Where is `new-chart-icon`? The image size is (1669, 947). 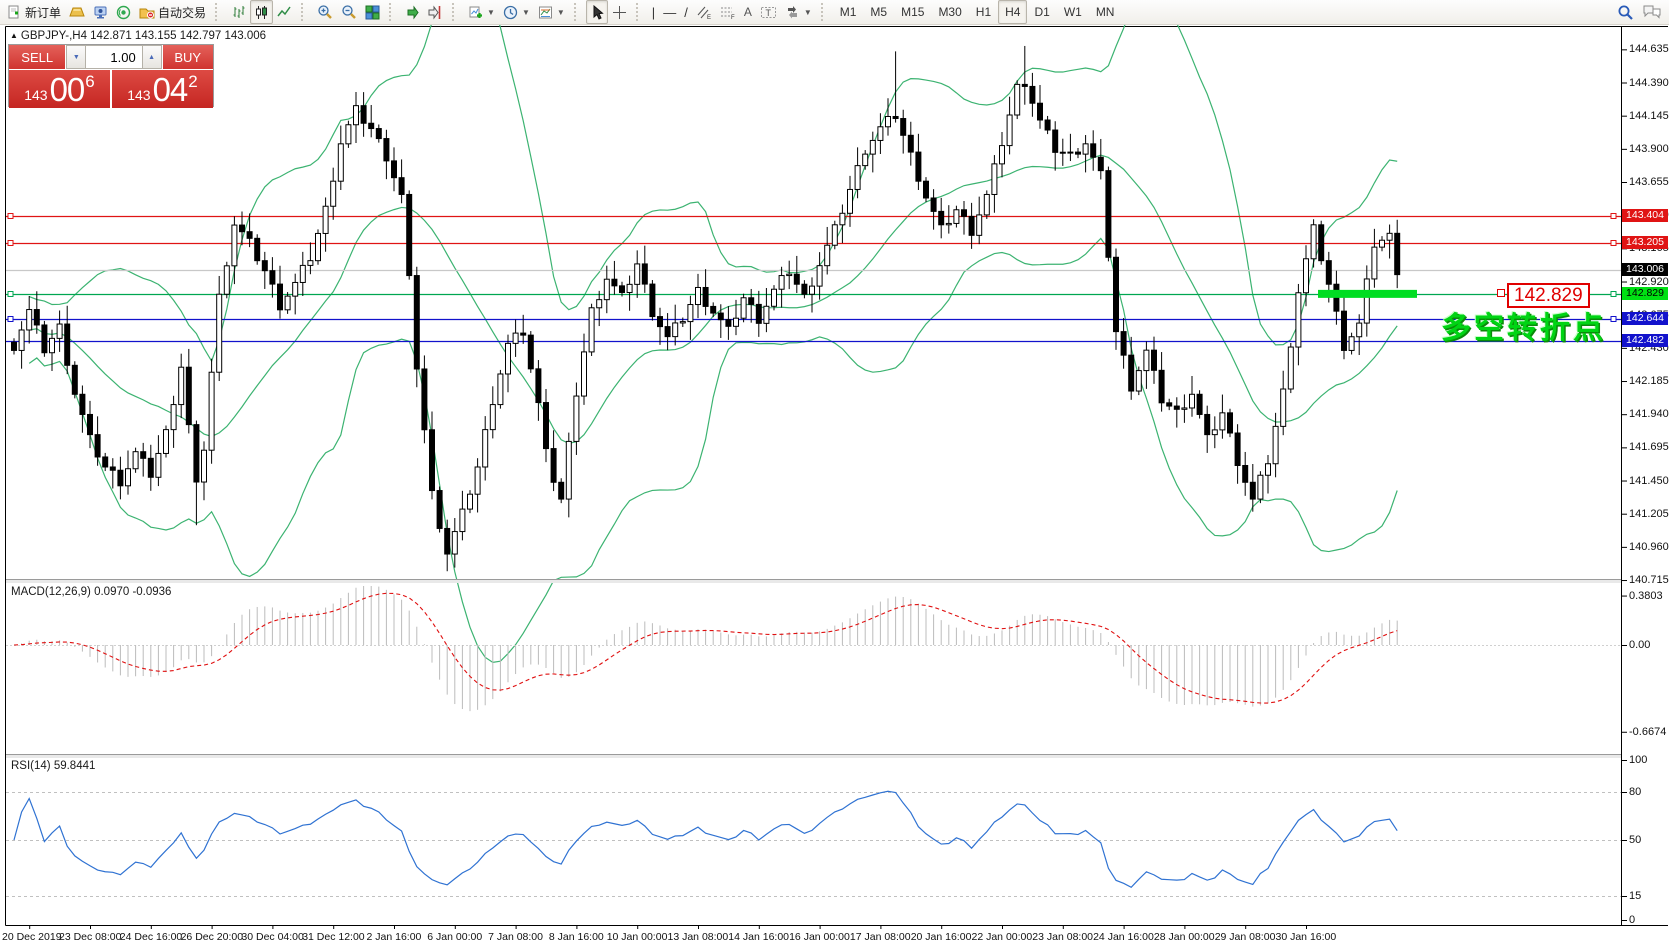 new-chart-icon is located at coordinates (476, 12).